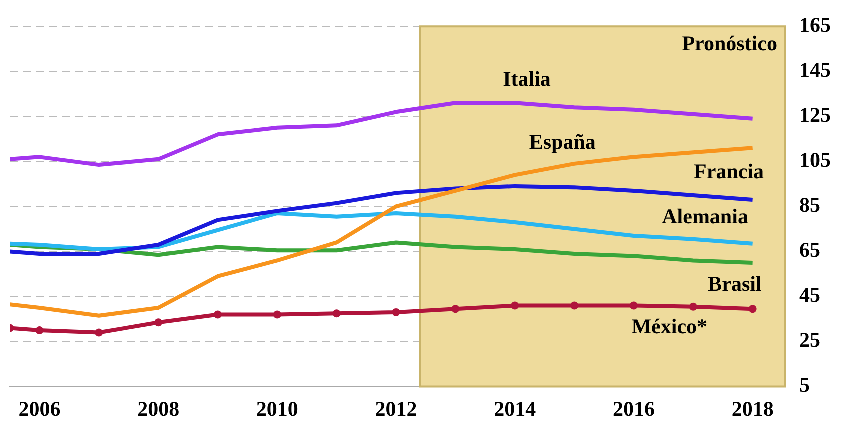  Describe the element at coordinates (277, 408) in the screenshot. I see `x-tick-label: 2010` at that location.